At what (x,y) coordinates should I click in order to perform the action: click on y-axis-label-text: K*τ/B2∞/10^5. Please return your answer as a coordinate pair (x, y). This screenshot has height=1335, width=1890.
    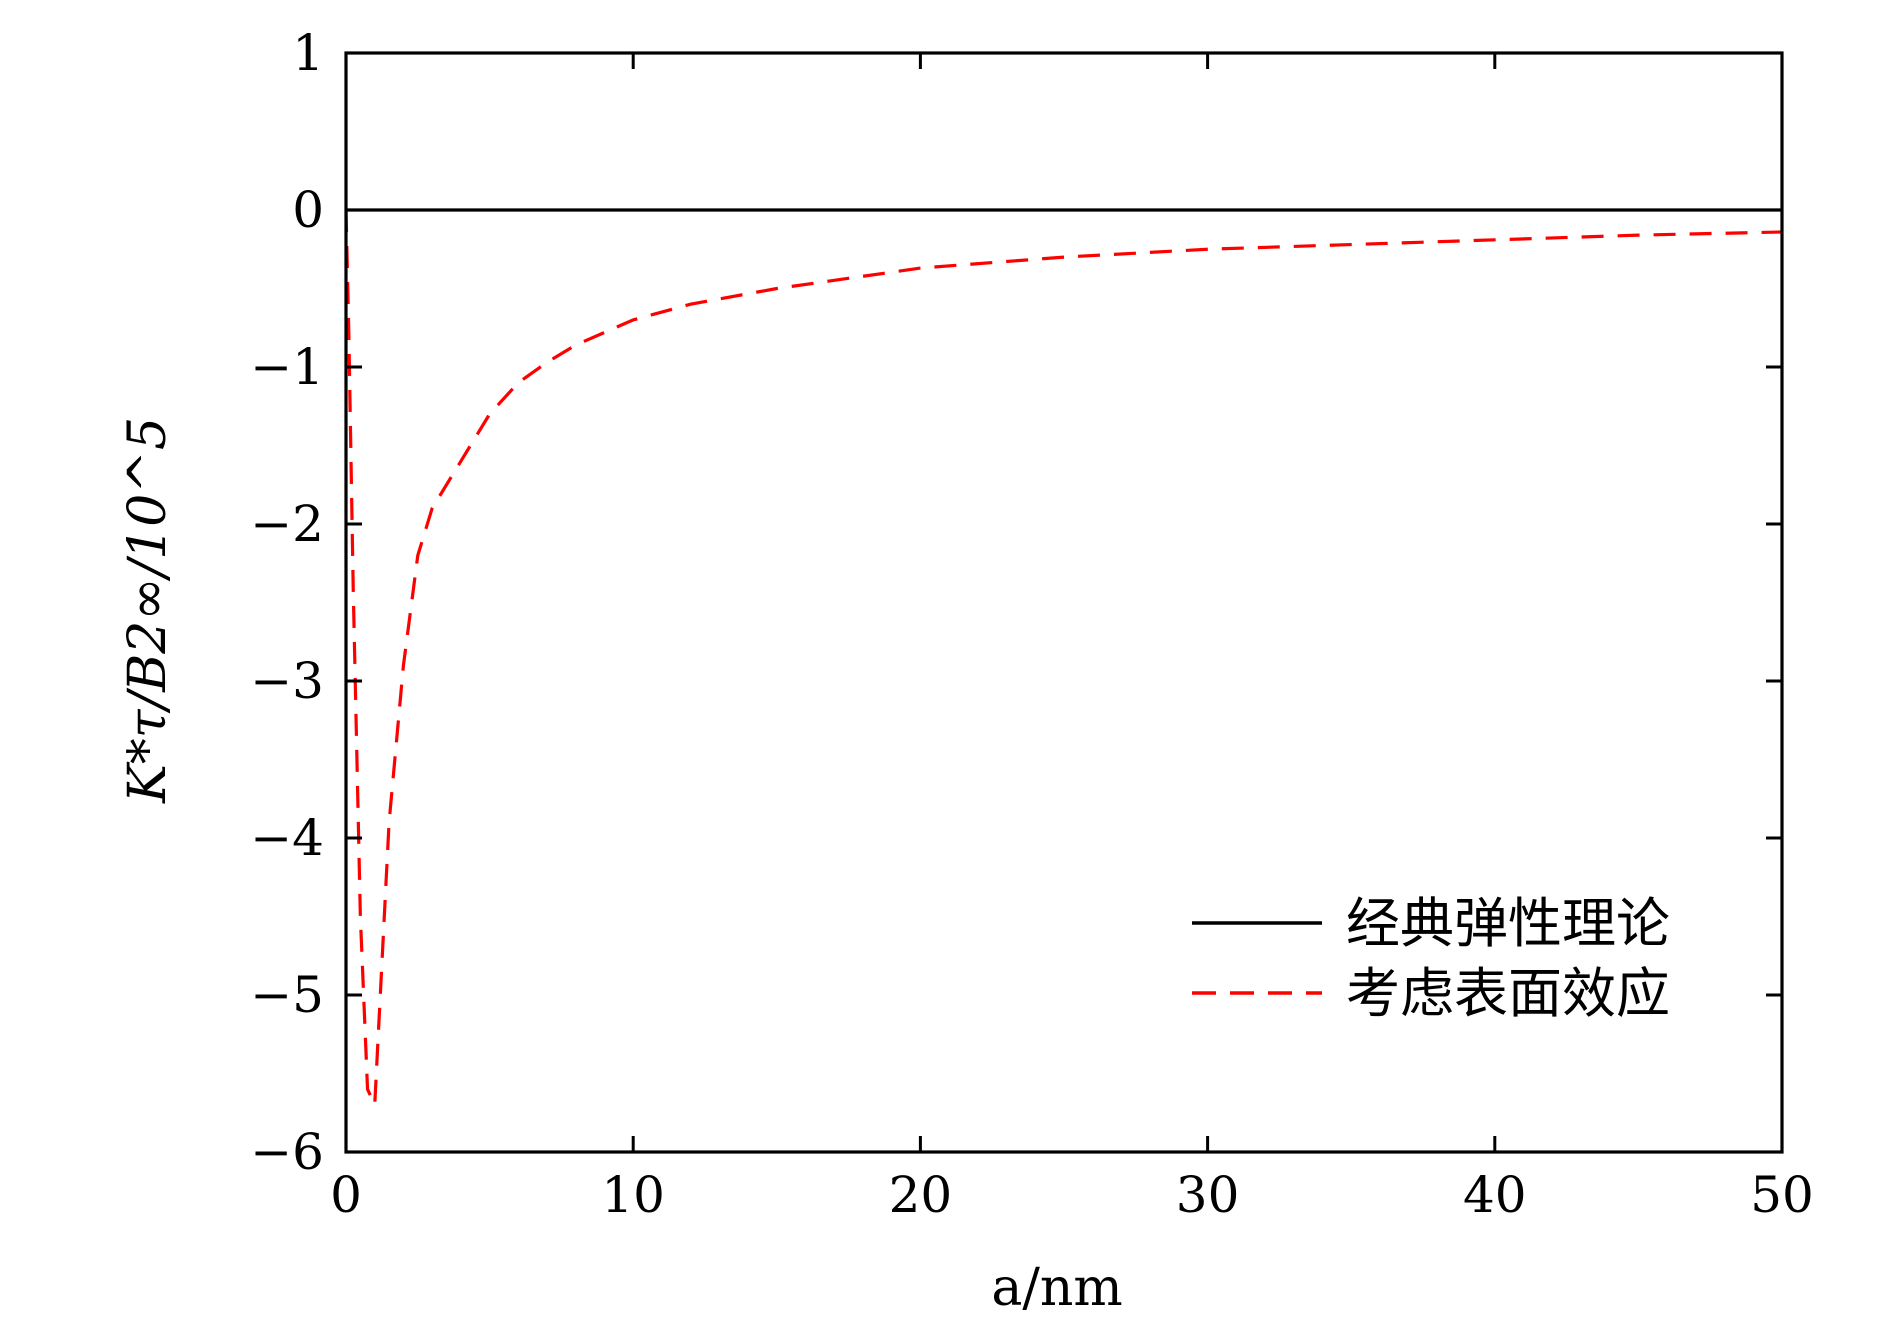
    Looking at the image, I should click on (148, 610).